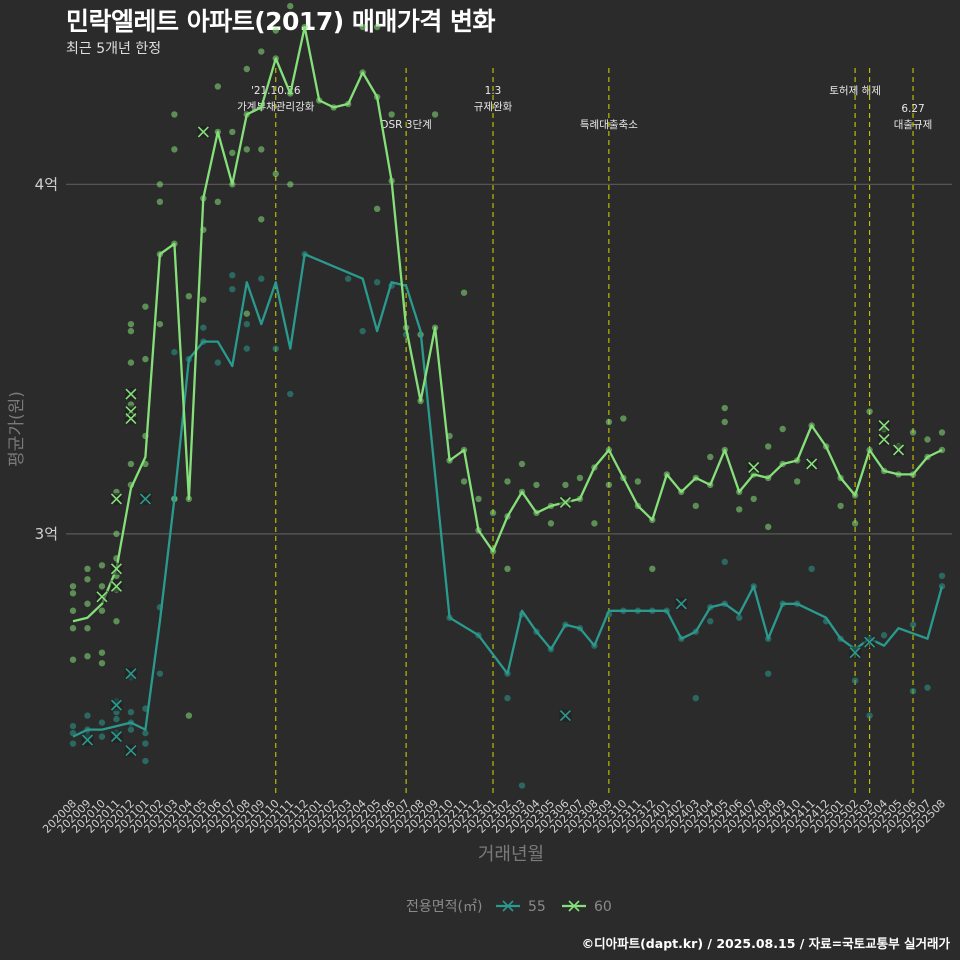  Describe the element at coordinates (276, 107) in the screenshot. I see `event-label-line: 가계부채관리강화` at that location.